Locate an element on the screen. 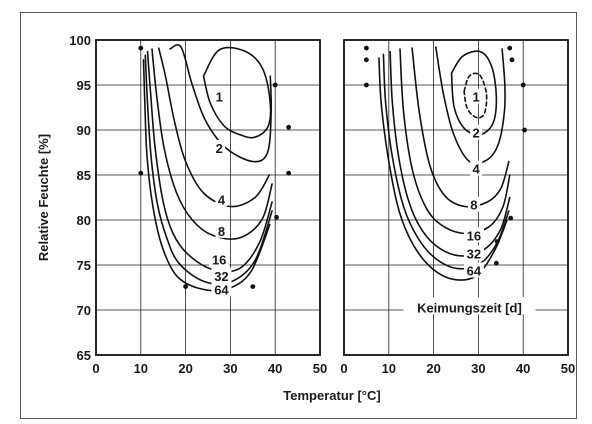 This screenshot has width=592, height=424. contour-label-right-16: 16 is located at coordinates (474, 235).